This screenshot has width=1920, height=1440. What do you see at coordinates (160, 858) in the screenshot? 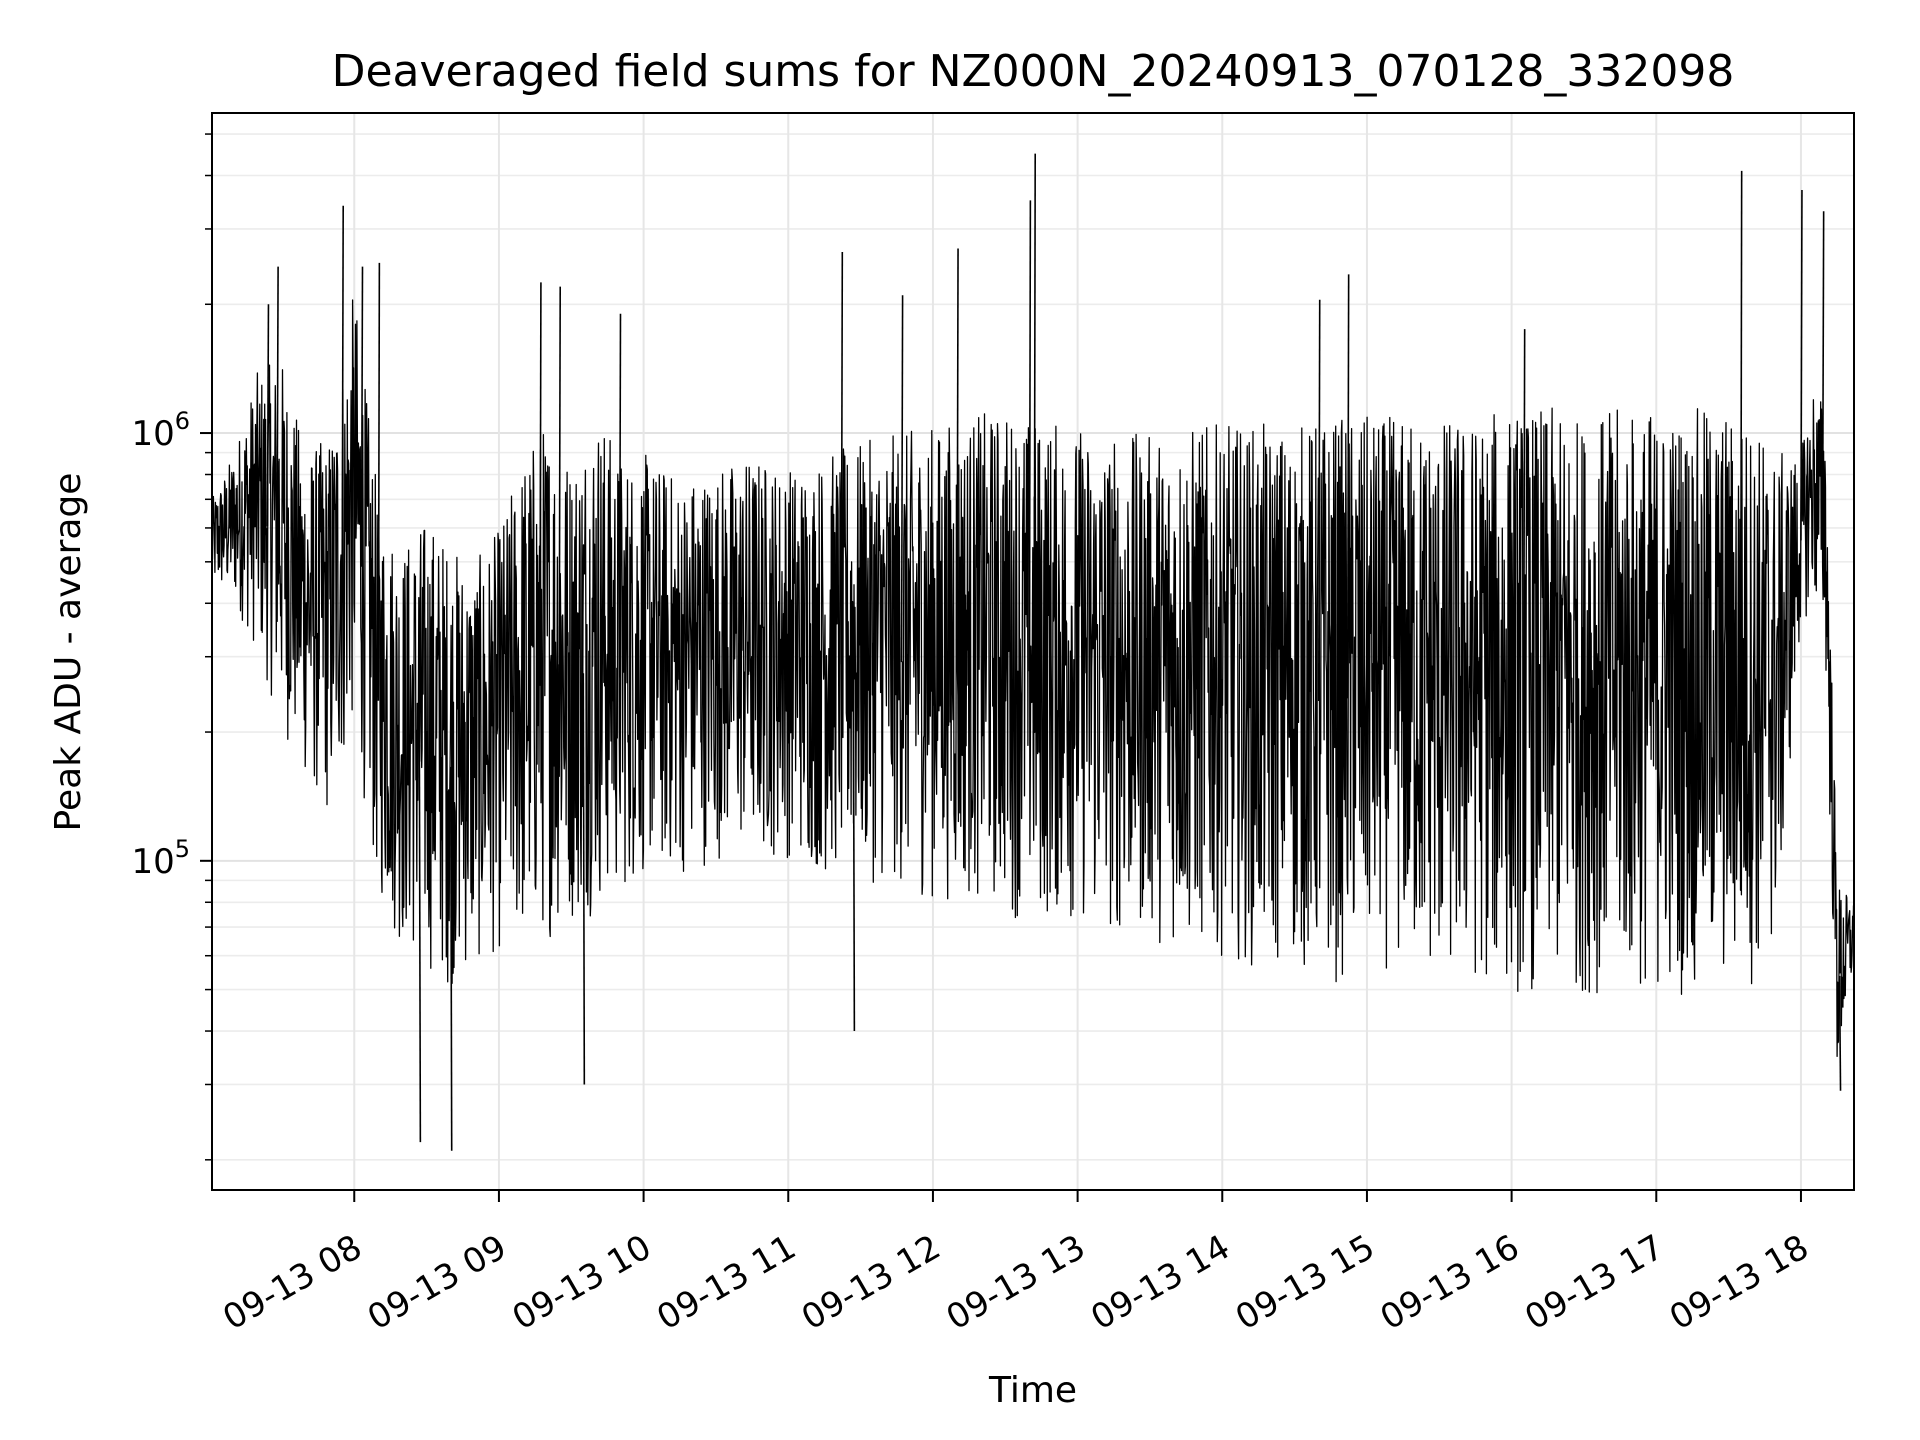
I see `y-tick-label: 10⁵` at bounding box center [160, 858].